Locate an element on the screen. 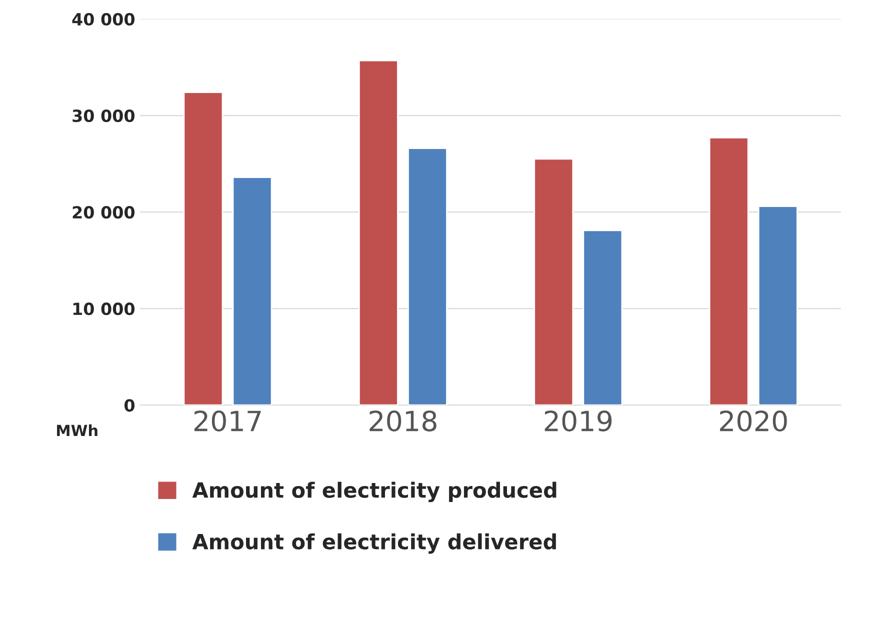 This screenshot has width=876, height=633. legend-label: Amount of electricity delivered is located at coordinates (374, 543).